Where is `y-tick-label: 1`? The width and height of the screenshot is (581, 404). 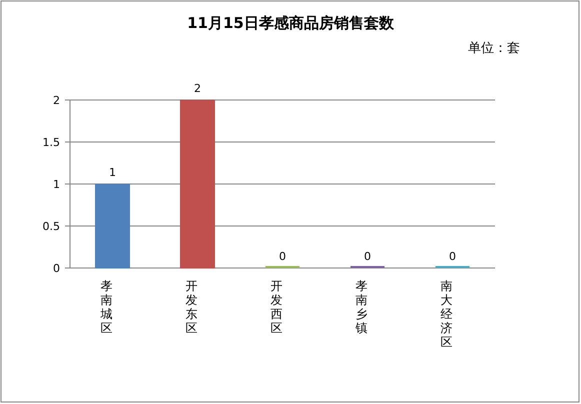
y-tick-label: 1 is located at coordinates (56, 184).